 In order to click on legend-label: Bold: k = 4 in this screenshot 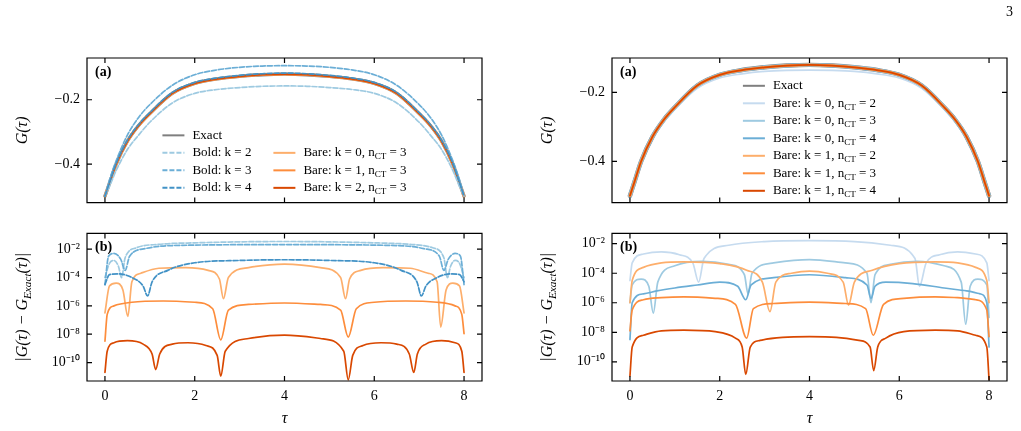, I will do `click(222, 187)`.